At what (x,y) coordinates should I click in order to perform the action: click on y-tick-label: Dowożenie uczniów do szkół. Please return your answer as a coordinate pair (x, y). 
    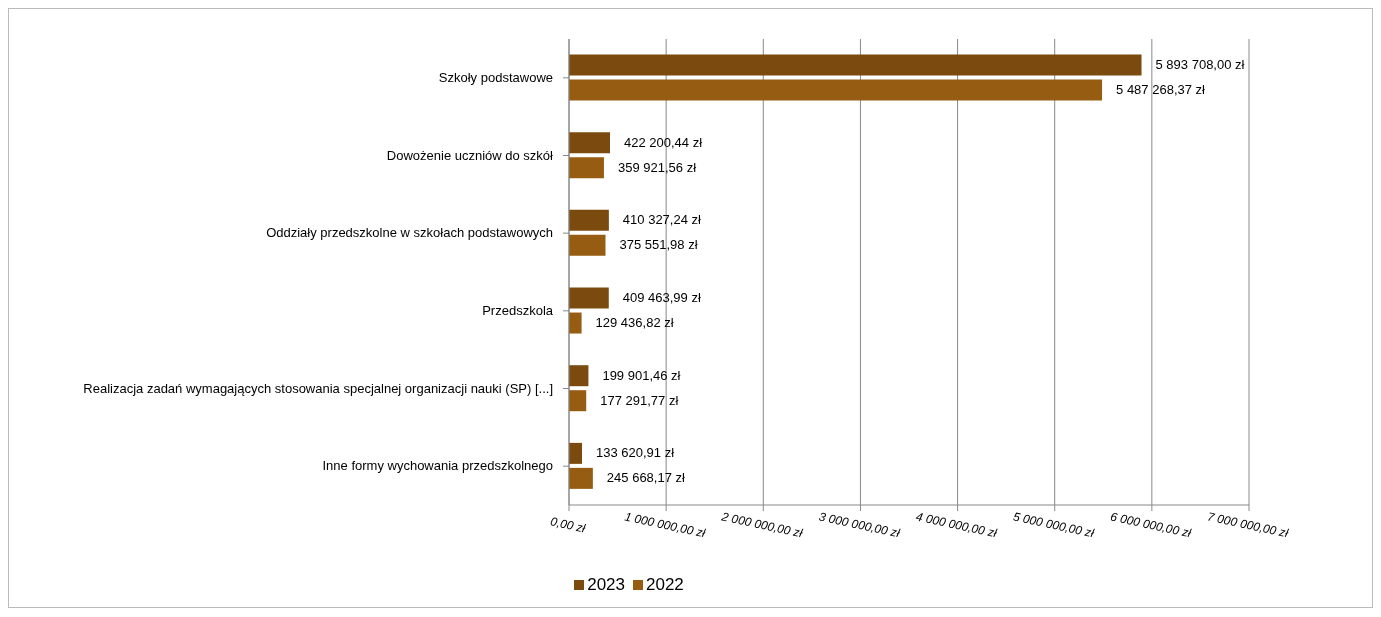
    Looking at the image, I should click on (470, 155).